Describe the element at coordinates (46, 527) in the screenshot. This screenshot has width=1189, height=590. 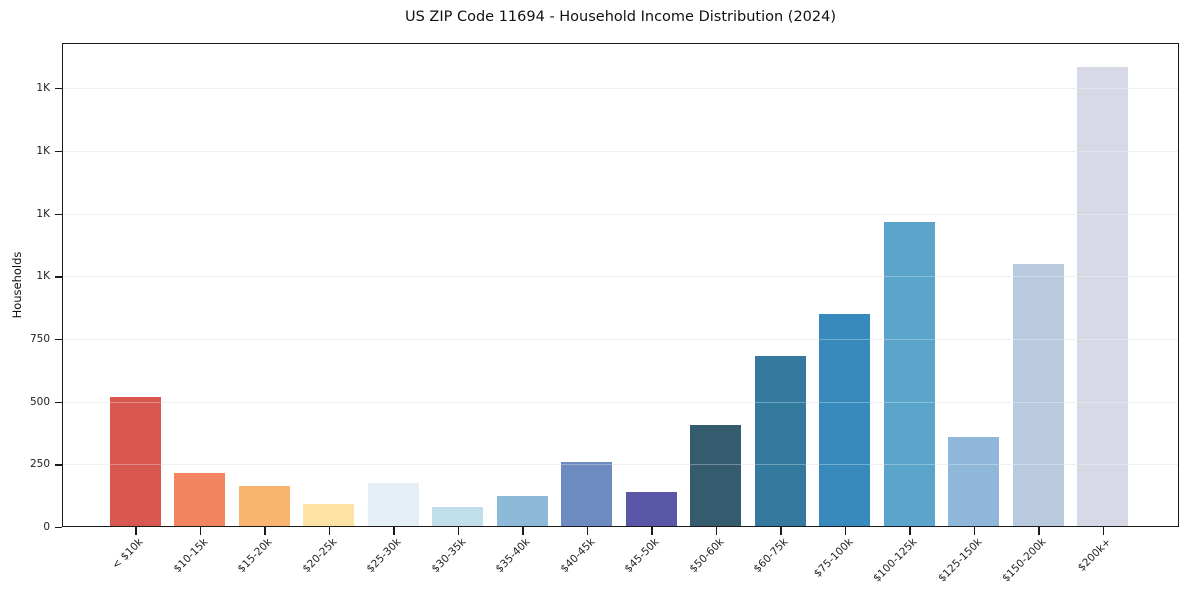
I see `y-tick-label-0: 0` at that location.